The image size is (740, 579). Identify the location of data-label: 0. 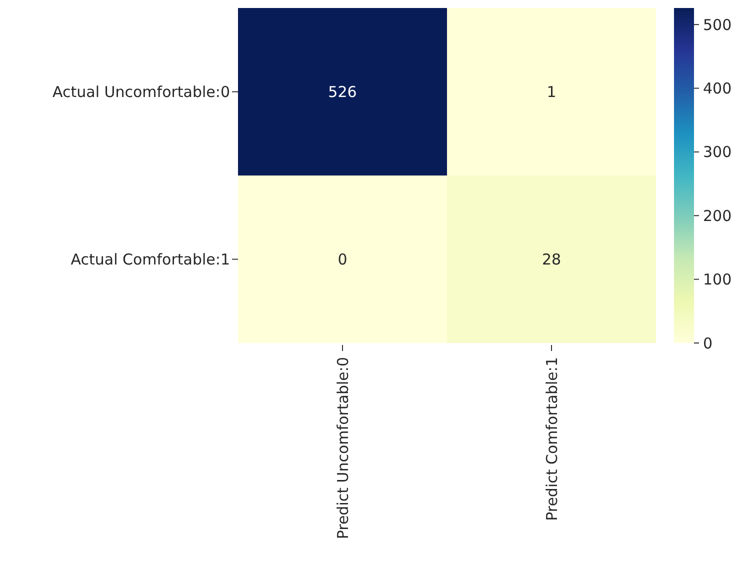
(343, 259).